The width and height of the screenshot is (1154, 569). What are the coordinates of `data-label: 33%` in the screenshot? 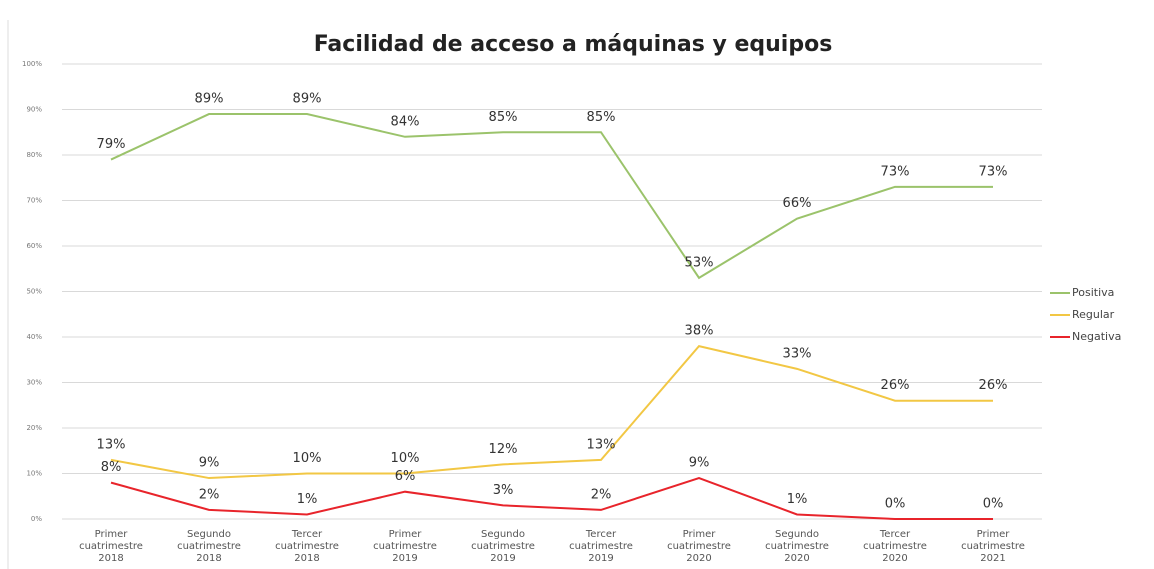 It's located at (797, 353).